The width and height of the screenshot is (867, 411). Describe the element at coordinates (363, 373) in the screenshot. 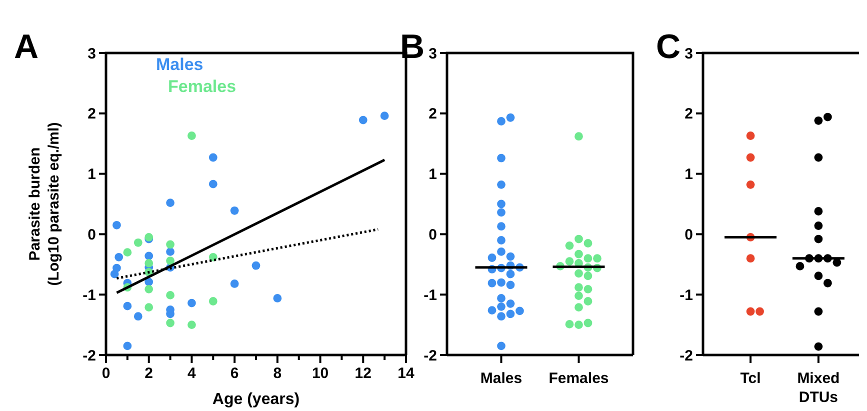

I see `x-tick-label: 12` at that location.